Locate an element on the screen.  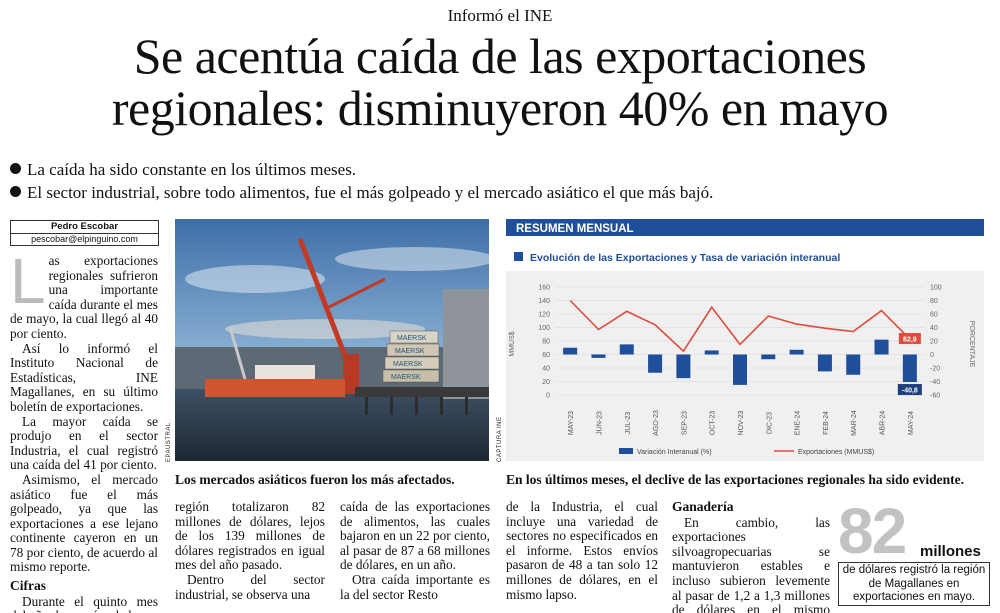
x-tick-label: SEP-23 is located at coordinates (684, 423).